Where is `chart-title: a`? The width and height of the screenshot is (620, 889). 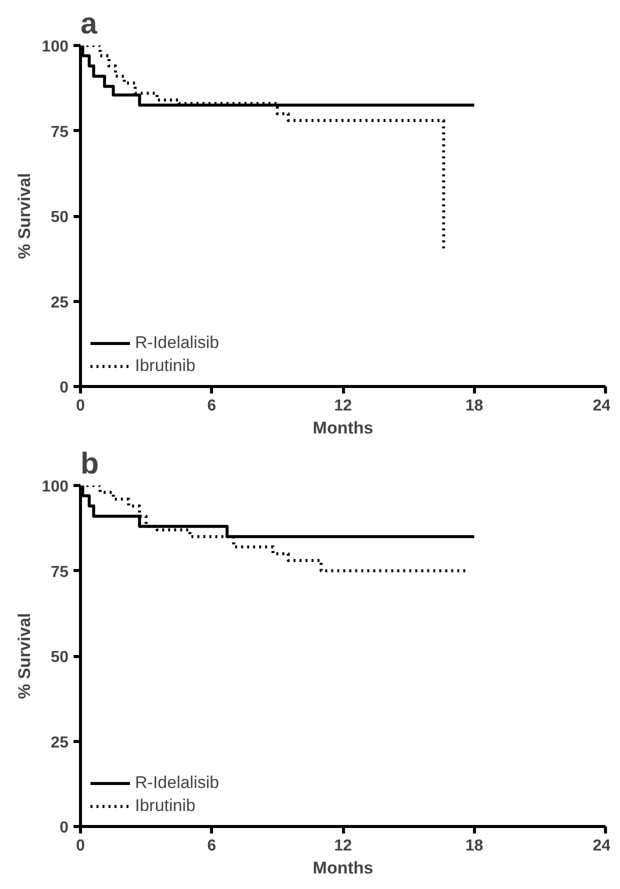
chart-title: a is located at coordinates (89, 24).